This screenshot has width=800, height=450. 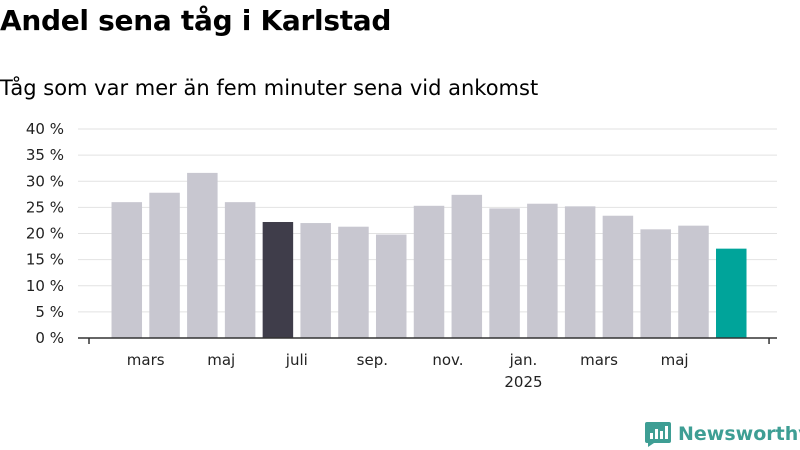 What do you see at coordinates (45, 207) in the screenshot?
I see `y-tick-label: 25 %` at bounding box center [45, 207].